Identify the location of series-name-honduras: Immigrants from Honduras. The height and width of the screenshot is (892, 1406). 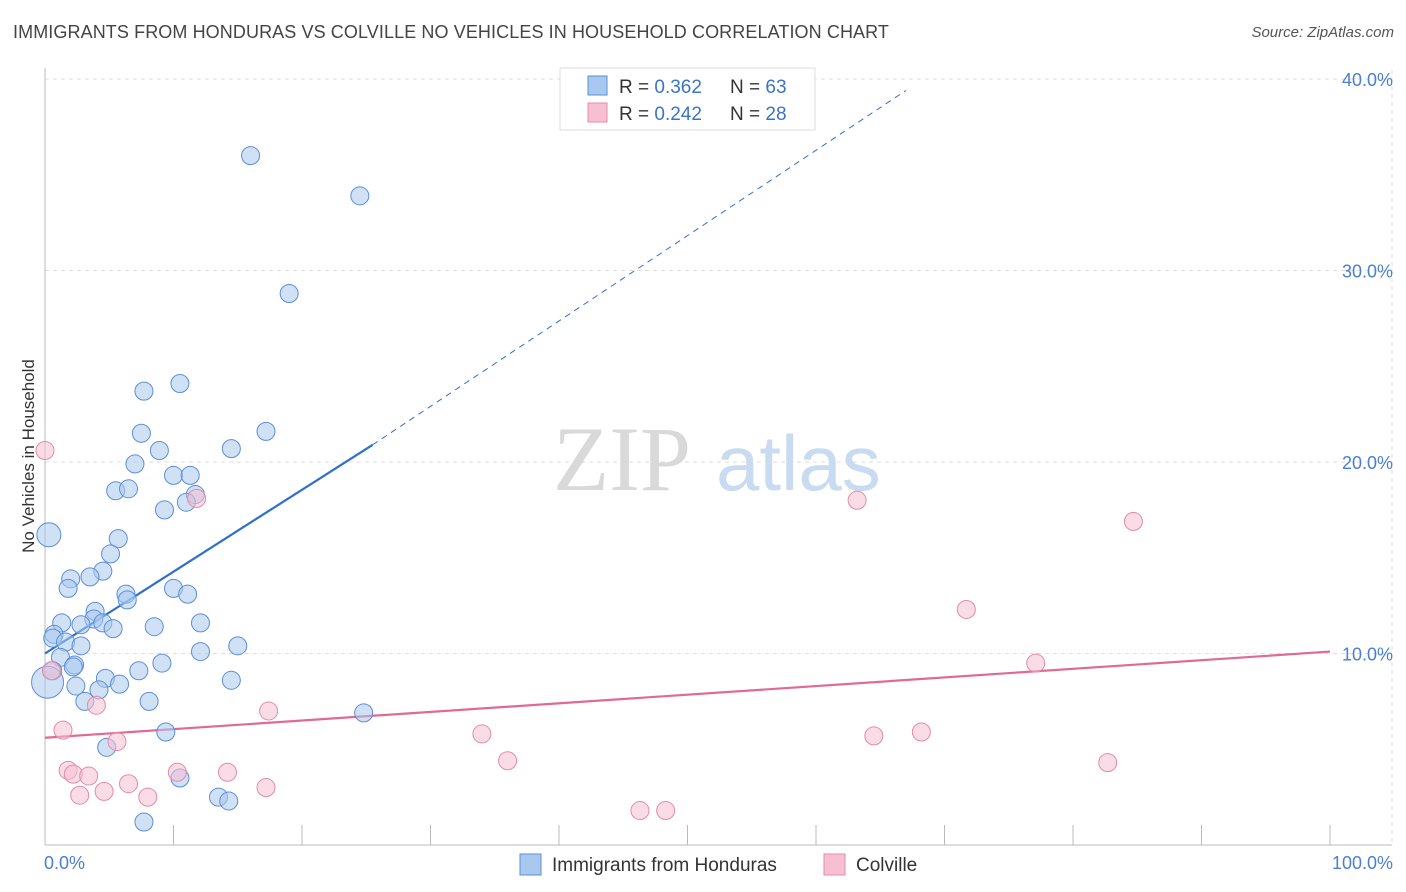
(664, 865).